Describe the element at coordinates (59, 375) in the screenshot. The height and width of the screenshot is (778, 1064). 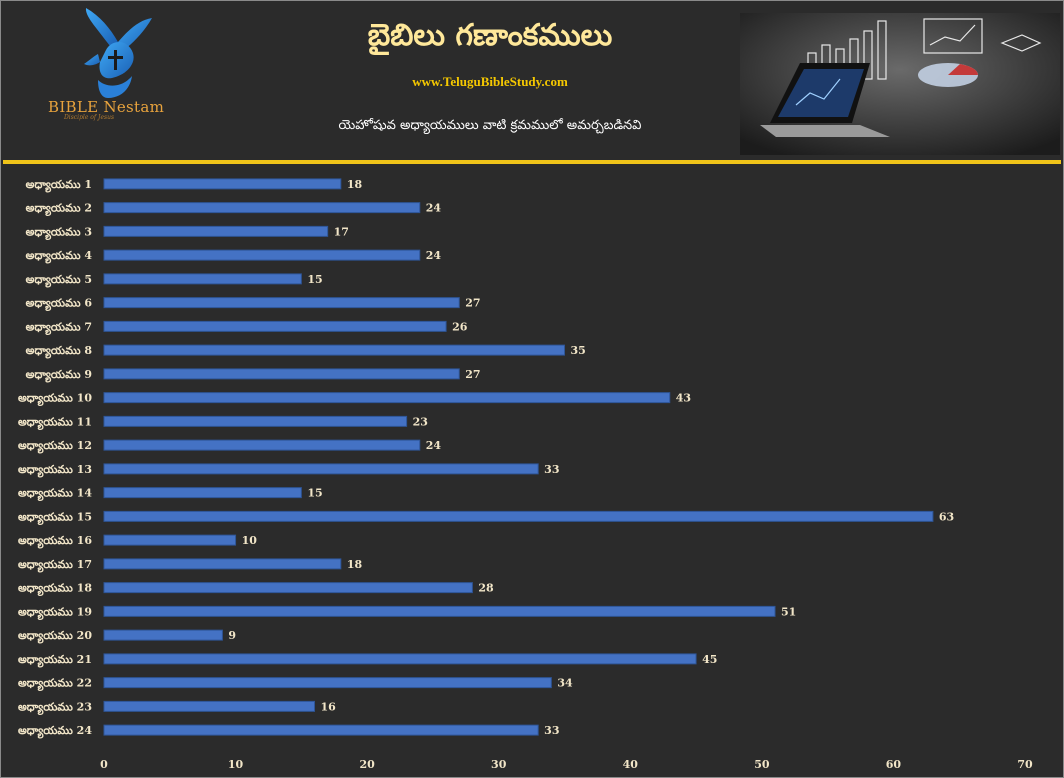
I see `category-label: అధ్యాయము 9` at that location.